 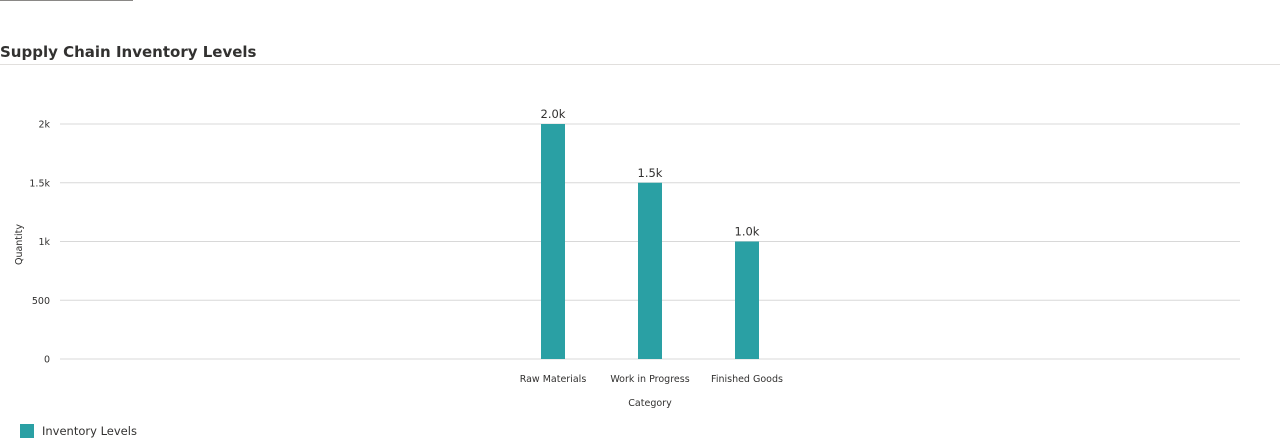 What do you see at coordinates (640, 52) in the screenshot?
I see `chart-header: Supply Chain Inventory Levels` at bounding box center [640, 52].